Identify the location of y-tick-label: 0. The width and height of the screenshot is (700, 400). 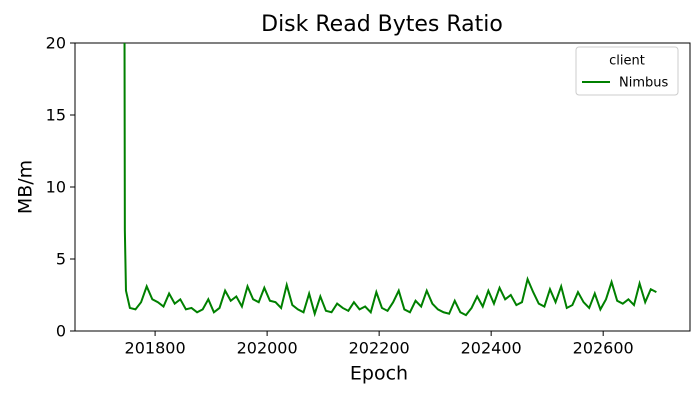
(61, 331).